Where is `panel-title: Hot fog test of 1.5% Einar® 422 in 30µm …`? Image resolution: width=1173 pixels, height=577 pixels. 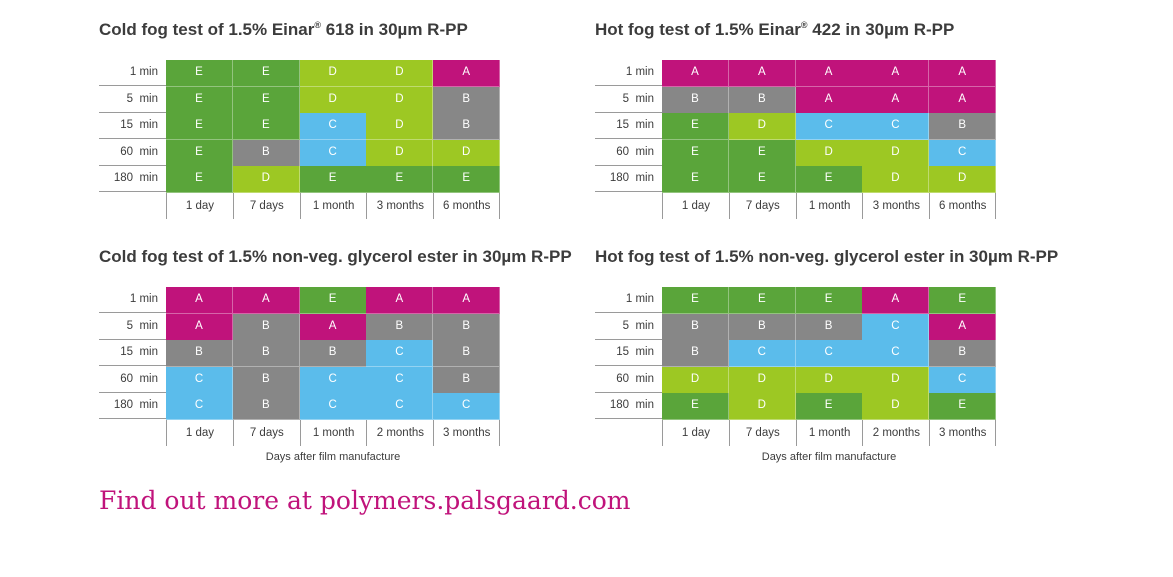
panel-title: Hot fog test of 1.5% Einar® 422 in 30µm … is located at coordinates (775, 29).